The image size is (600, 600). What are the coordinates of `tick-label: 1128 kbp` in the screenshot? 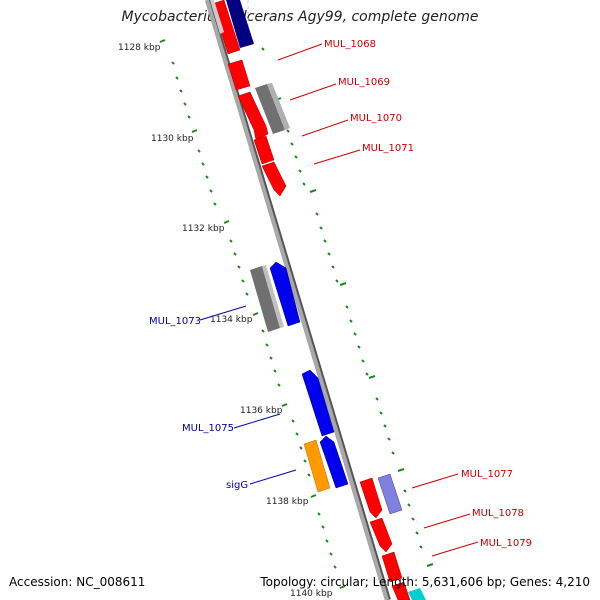 It's located at (139, 48).